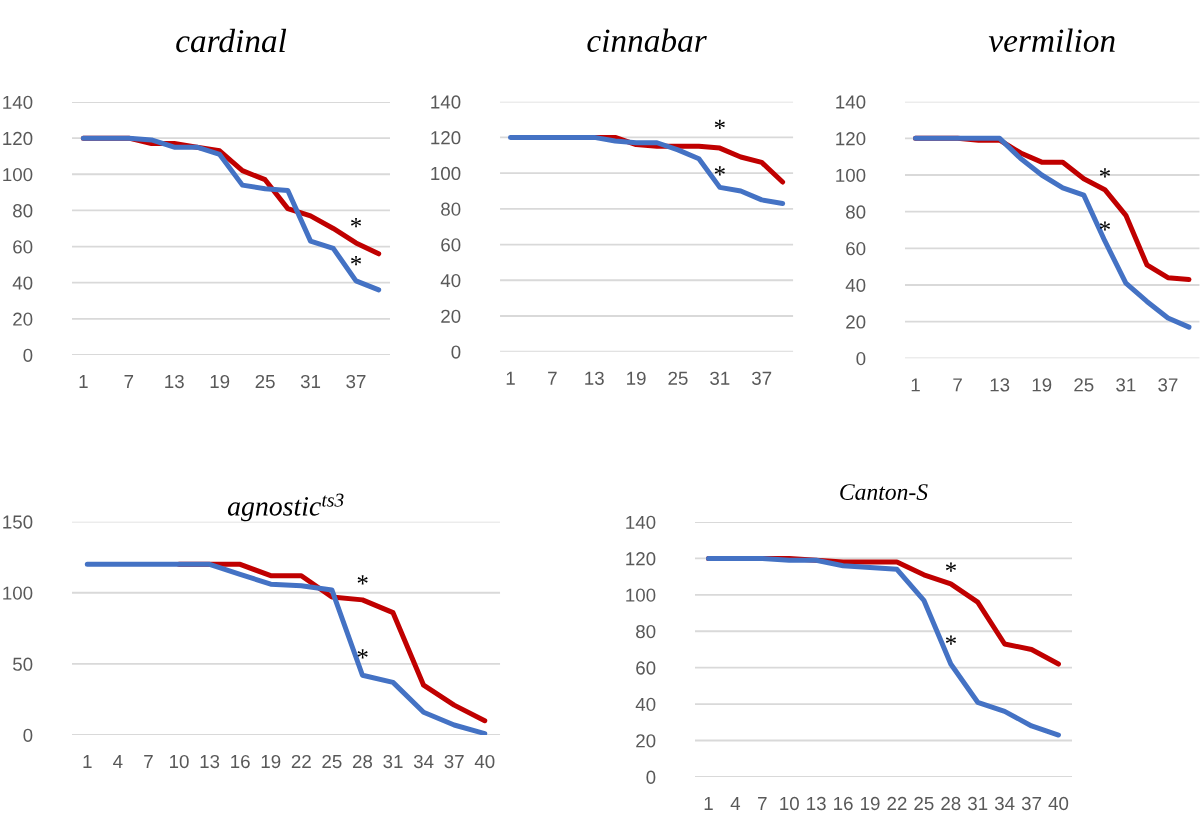 The height and width of the screenshot is (816, 1202). What do you see at coordinates (231, 40) in the screenshot?
I see `chart-title: cardinal` at bounding box center [231, 40].